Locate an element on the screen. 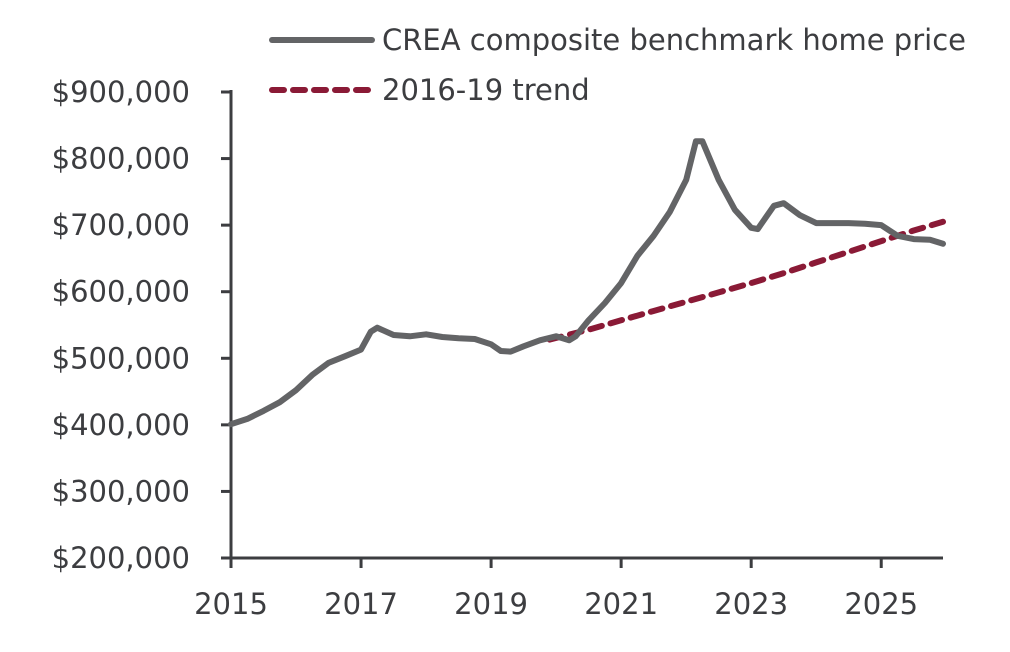 The width and height of the screenshot is (1010, 652). legend-label-trend: 2016-19 trend is located at coordinates (486, 90).